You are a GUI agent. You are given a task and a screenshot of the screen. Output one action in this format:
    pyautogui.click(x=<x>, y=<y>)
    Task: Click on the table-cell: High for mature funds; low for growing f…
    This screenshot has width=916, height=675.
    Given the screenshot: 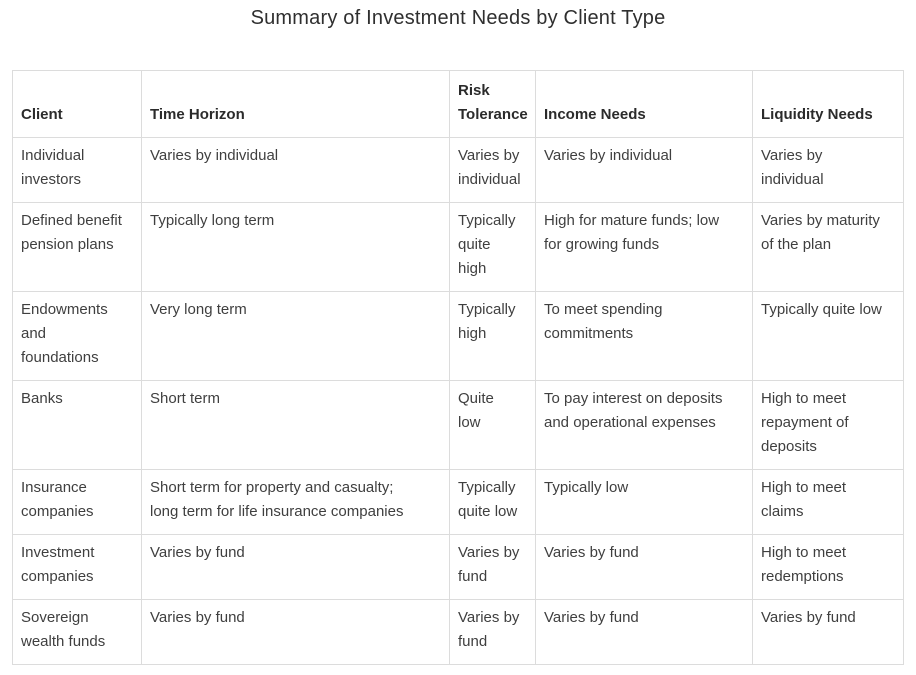 What is the action you would take?
    pyautogui.click(x=644, y=247)
    